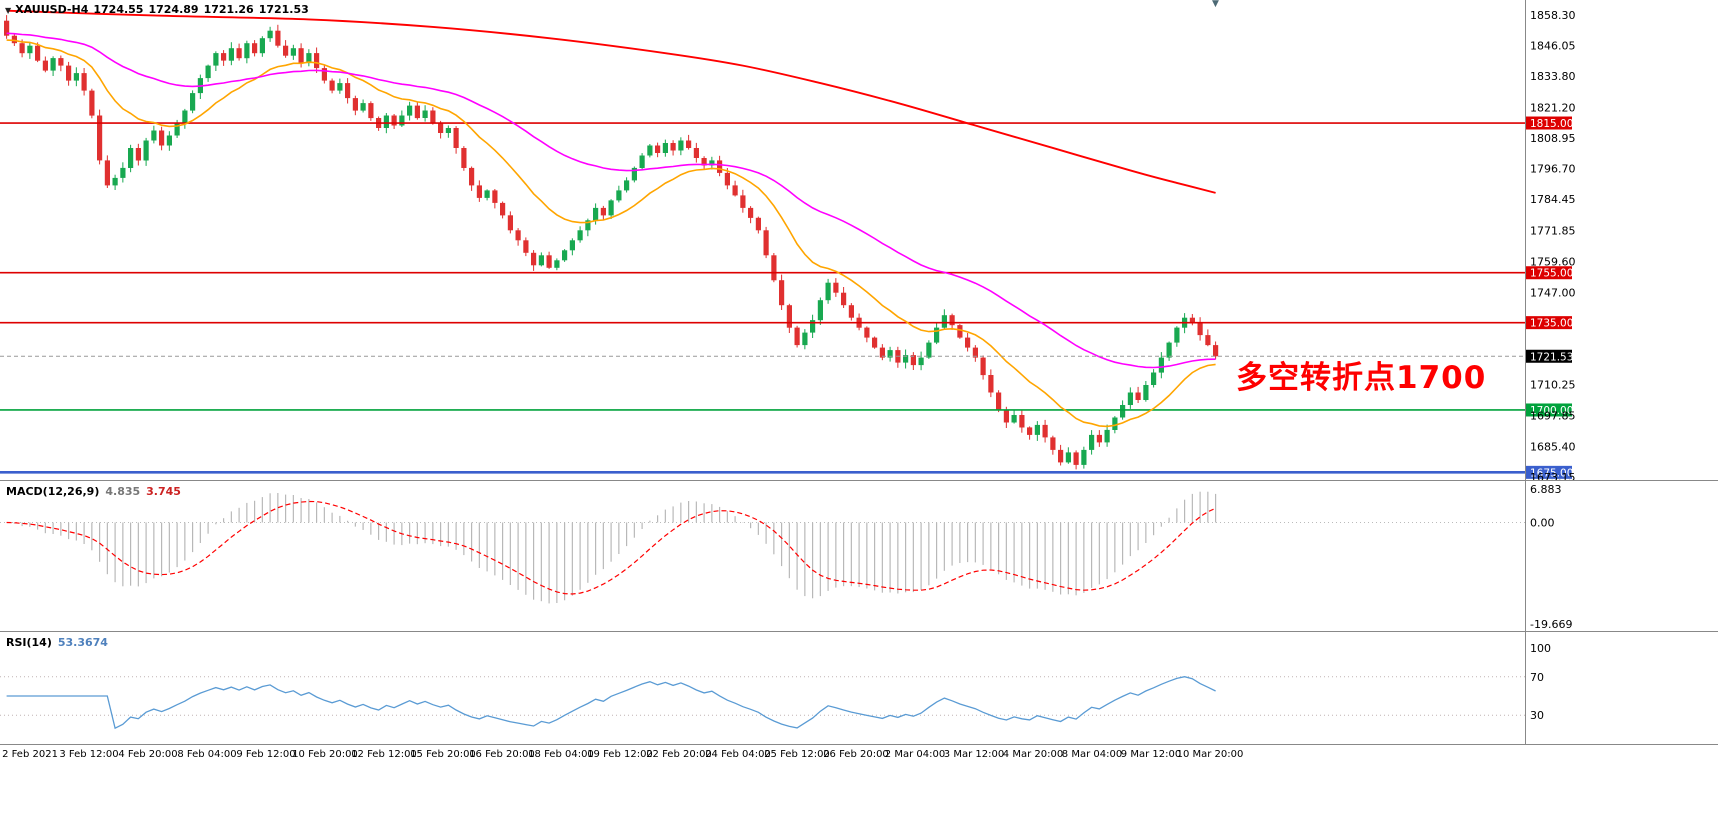 This screenshot has width=1718, height=840. I want to click on price-hline-tag-text: 1700.00, so click(1551, 411).